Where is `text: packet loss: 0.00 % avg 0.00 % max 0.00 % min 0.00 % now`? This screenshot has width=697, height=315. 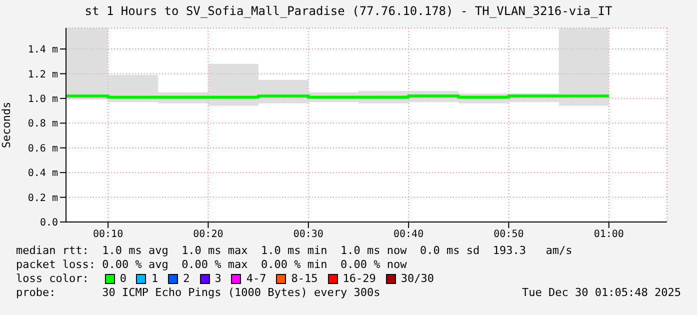 text: packet loss: 0.00 % avg 0.00 % max 0.00 % min 0.00 % now is located at coordinates (212, 265).